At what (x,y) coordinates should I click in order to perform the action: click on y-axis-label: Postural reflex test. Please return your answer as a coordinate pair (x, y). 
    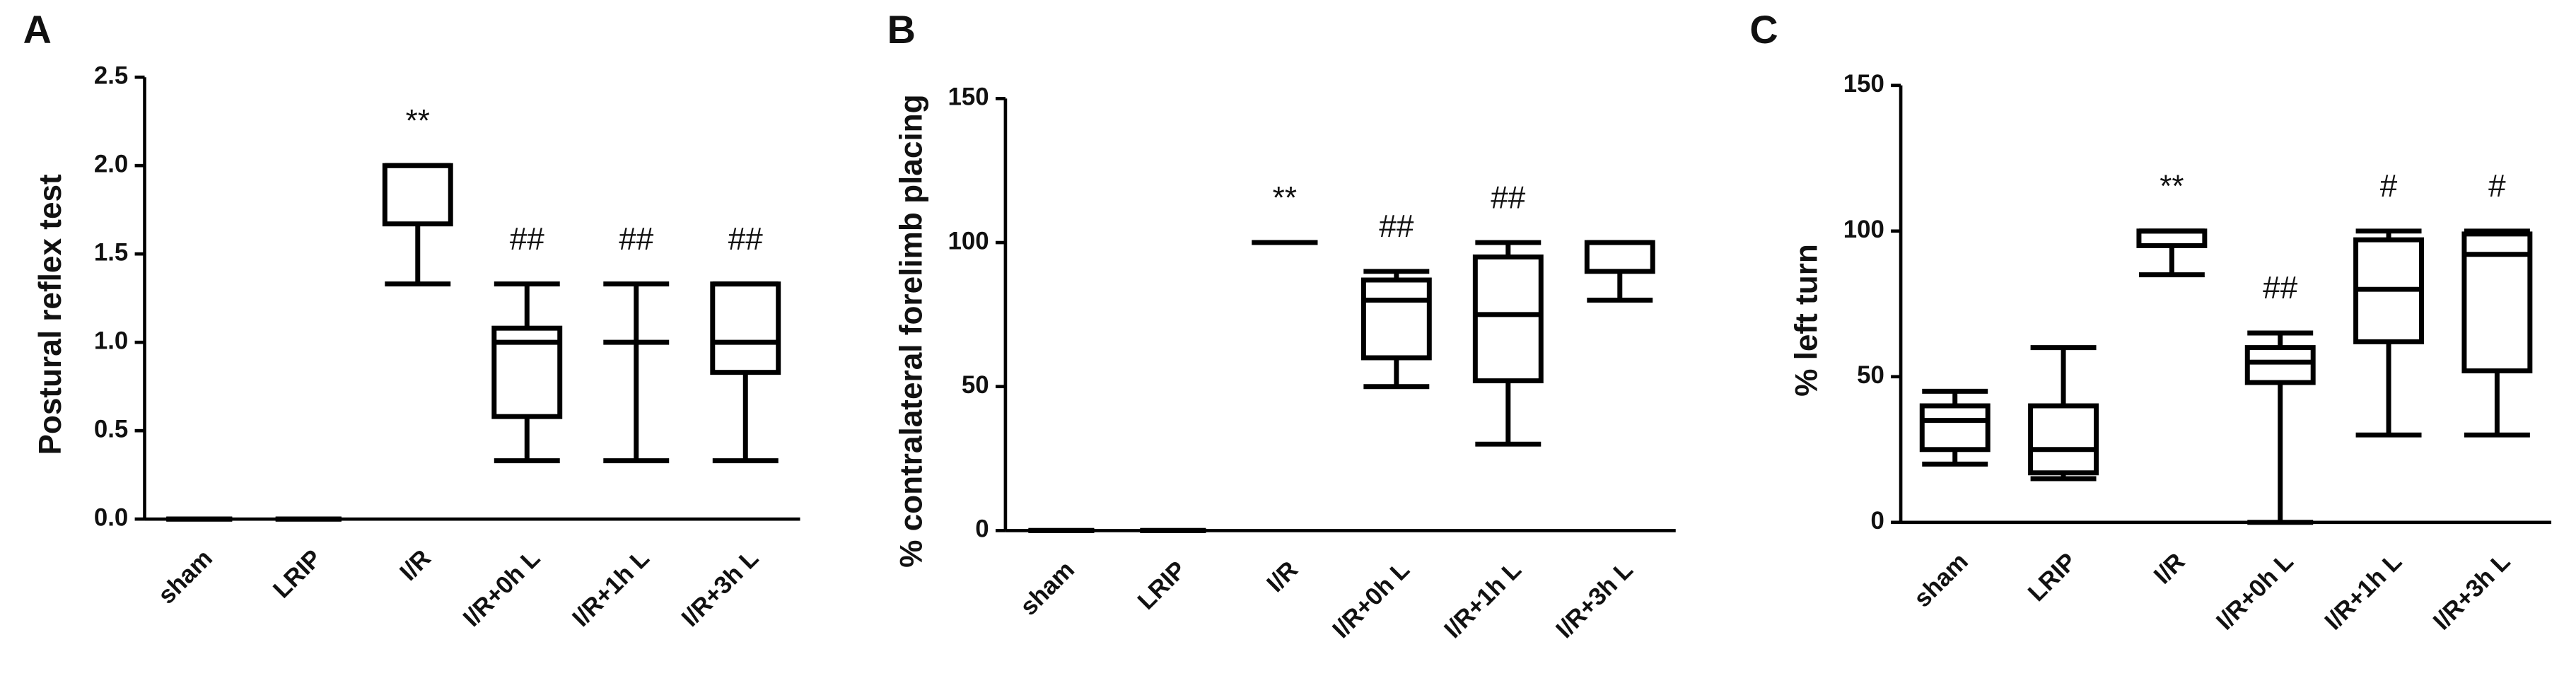
    Looking at the image, I should click on (50, 314).